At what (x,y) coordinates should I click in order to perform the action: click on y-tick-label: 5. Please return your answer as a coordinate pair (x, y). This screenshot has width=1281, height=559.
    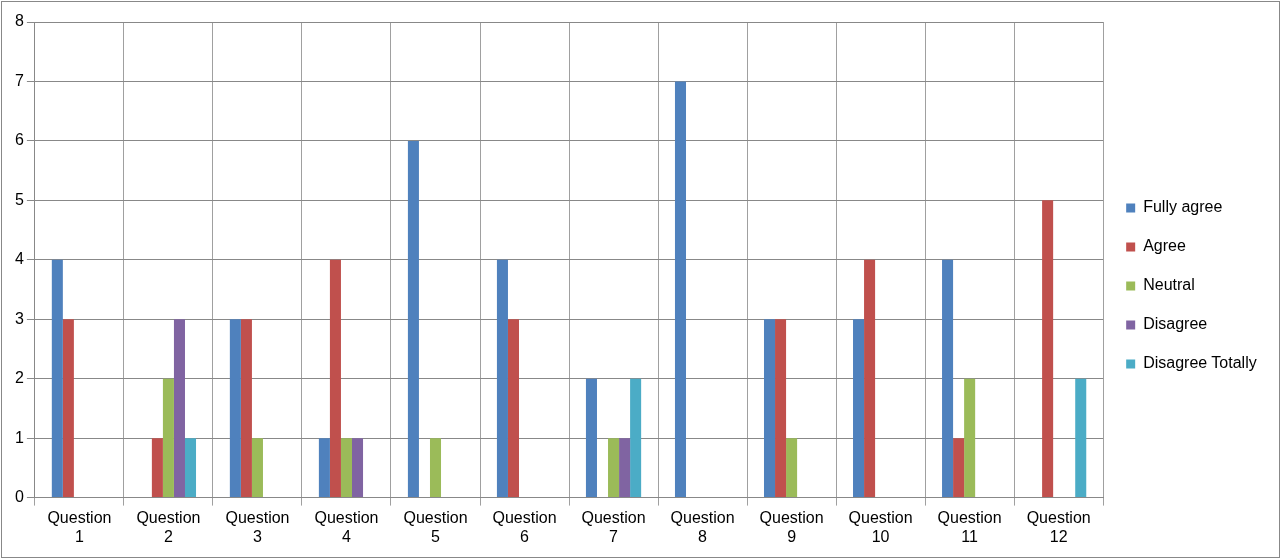
    Looking at the image, I should click on (19, 199).